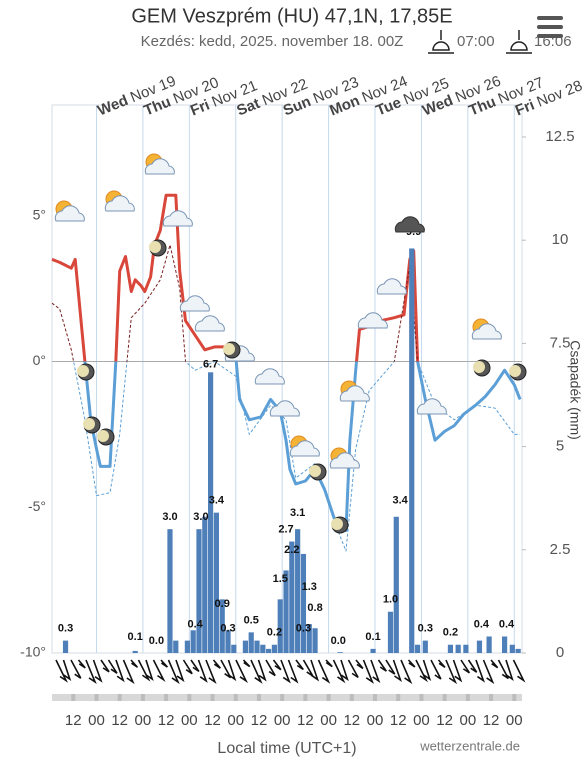  I want to click on precip-total-label: 2.2, so click(291, 550).